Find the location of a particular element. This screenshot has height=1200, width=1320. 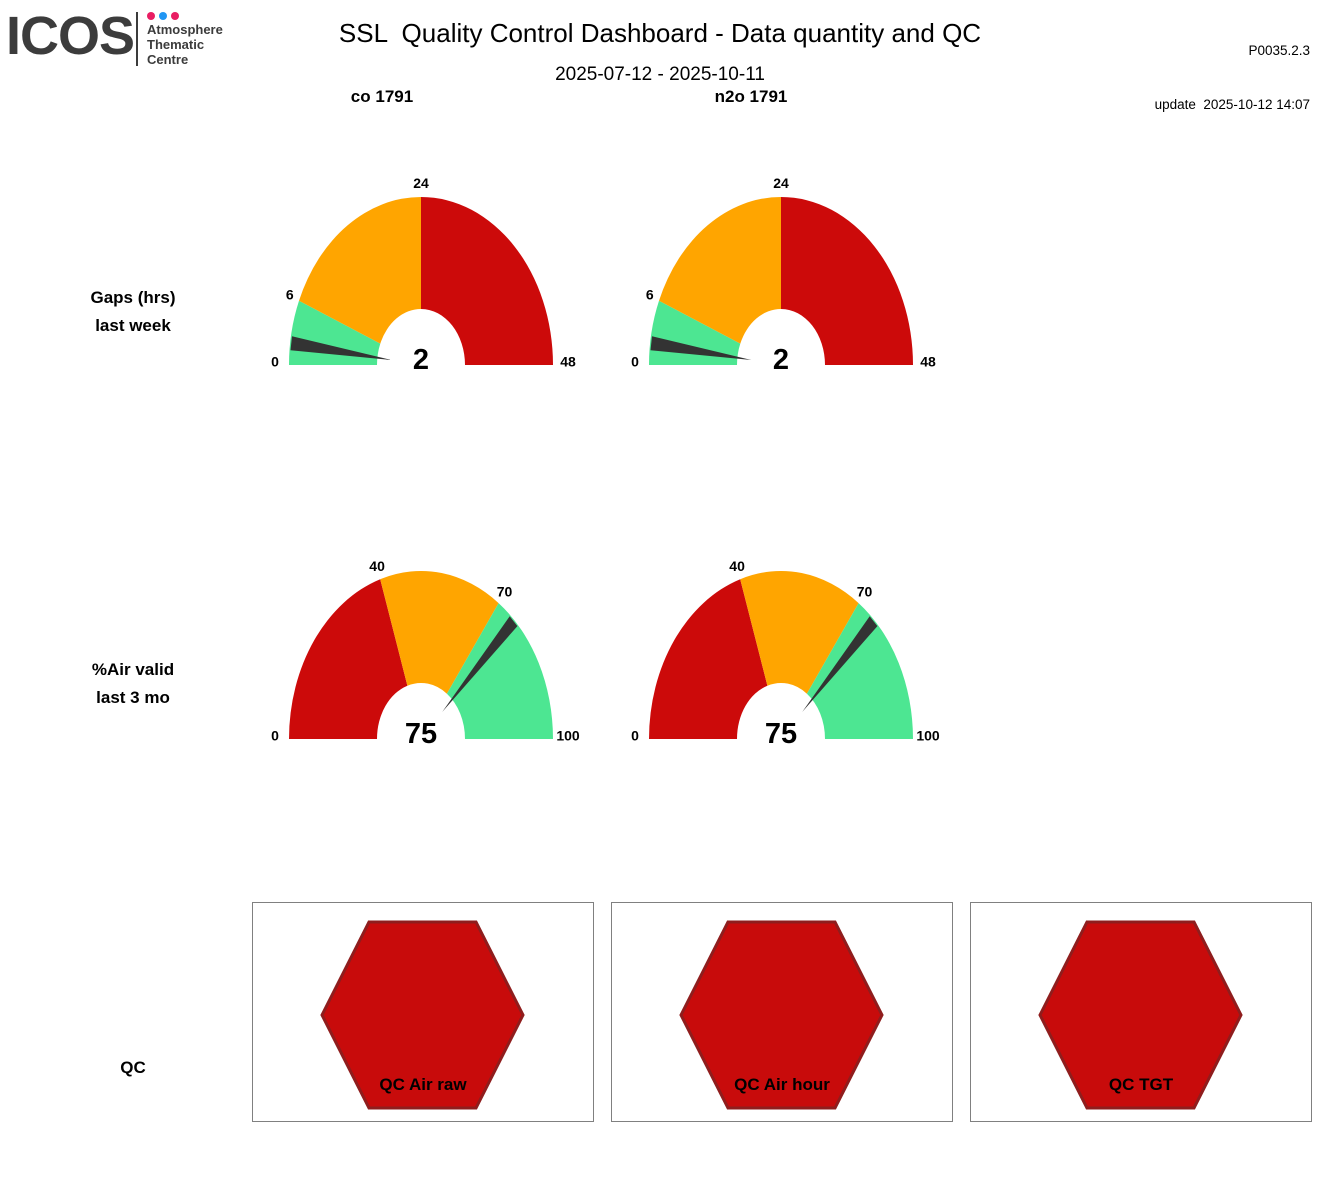

update-timestamp: update 2025-10-12 14:07 is located at coordinates (1232, 104).